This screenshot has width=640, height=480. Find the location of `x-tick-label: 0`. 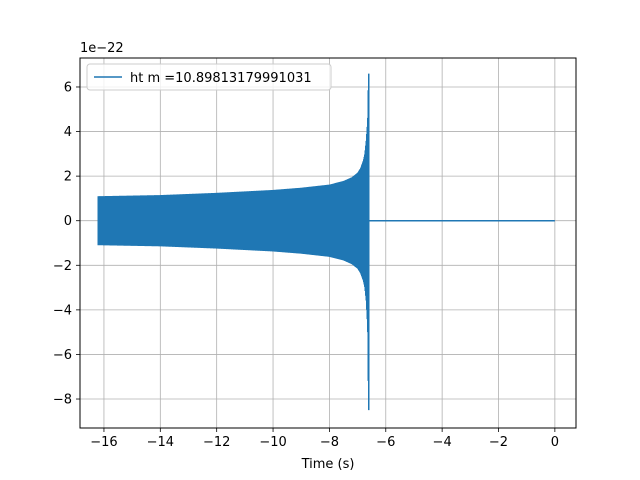

x-tick-label: 0 is located at coordinates (555, 442).